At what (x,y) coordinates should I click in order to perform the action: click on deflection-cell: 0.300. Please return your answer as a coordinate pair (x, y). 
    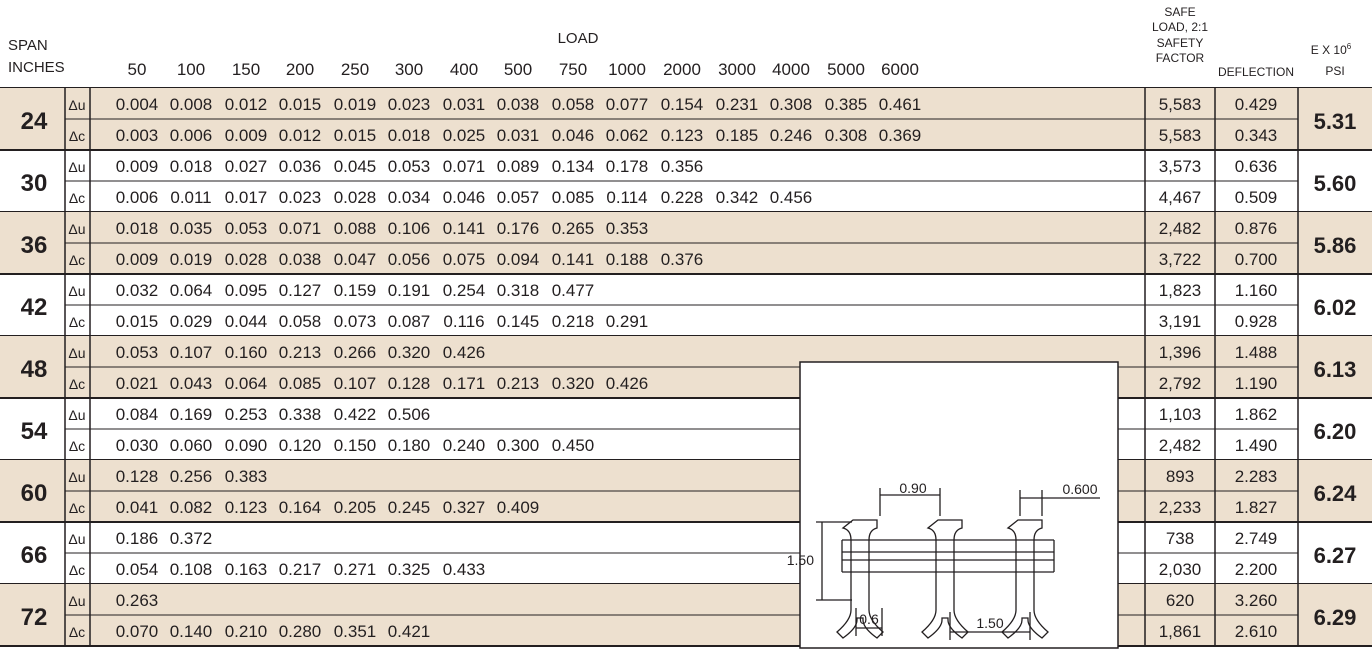
    Looking at the image, I should click on (518, 445).